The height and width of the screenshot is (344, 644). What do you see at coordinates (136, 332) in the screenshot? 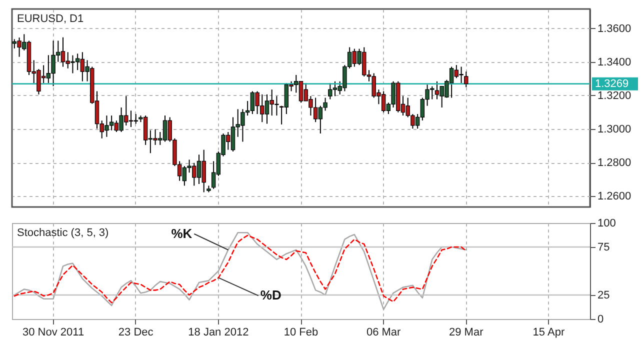
I see `x-tick-label: 23 Dec` at bounding box center [136, 332].